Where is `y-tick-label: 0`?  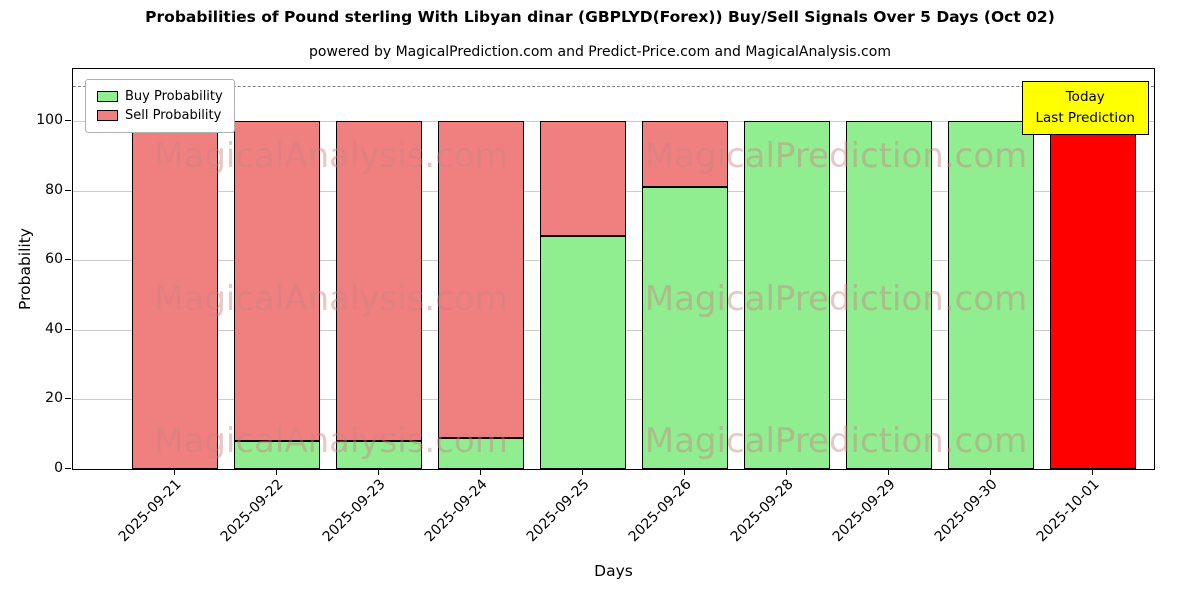 y-tick-label: 0 is located at coordinates (58, 468).